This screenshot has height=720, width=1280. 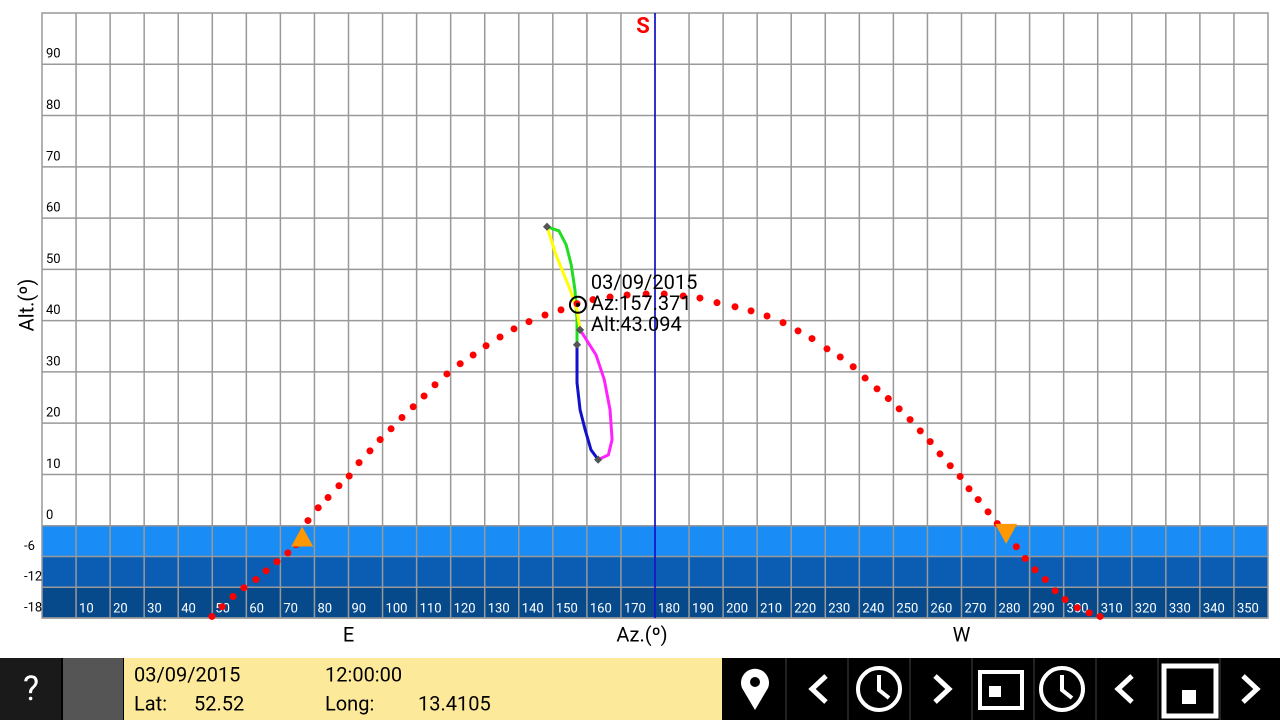 What do you see at coordinates (1124, 689) in the screenshot?
I see `prev-date-button` at bounding box center [1124, 689].